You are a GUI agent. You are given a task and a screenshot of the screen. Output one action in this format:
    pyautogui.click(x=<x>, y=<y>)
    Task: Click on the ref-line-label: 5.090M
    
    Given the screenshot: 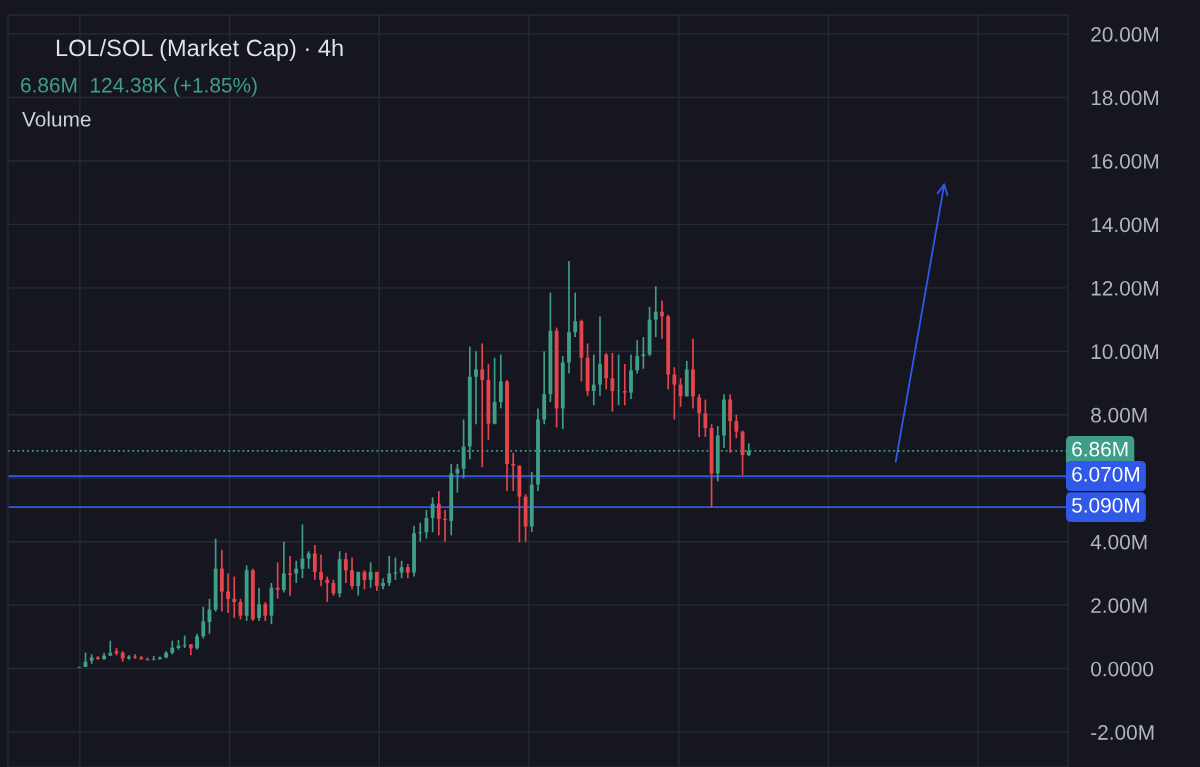 What is the action you would take?
    pyautogui.click(x=1105, y=505)
    